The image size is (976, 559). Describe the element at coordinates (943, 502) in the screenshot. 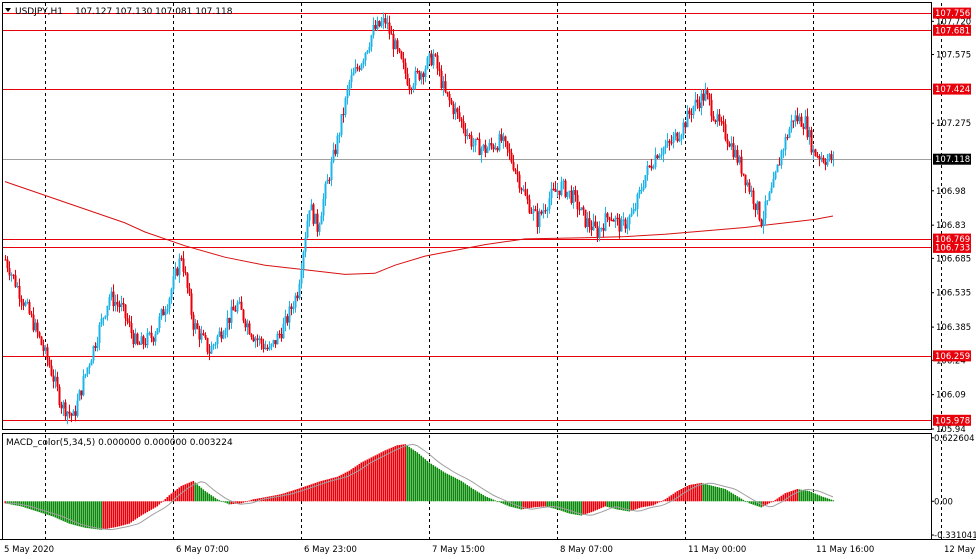

I see `macd-tick-label: 0.00` at that location.